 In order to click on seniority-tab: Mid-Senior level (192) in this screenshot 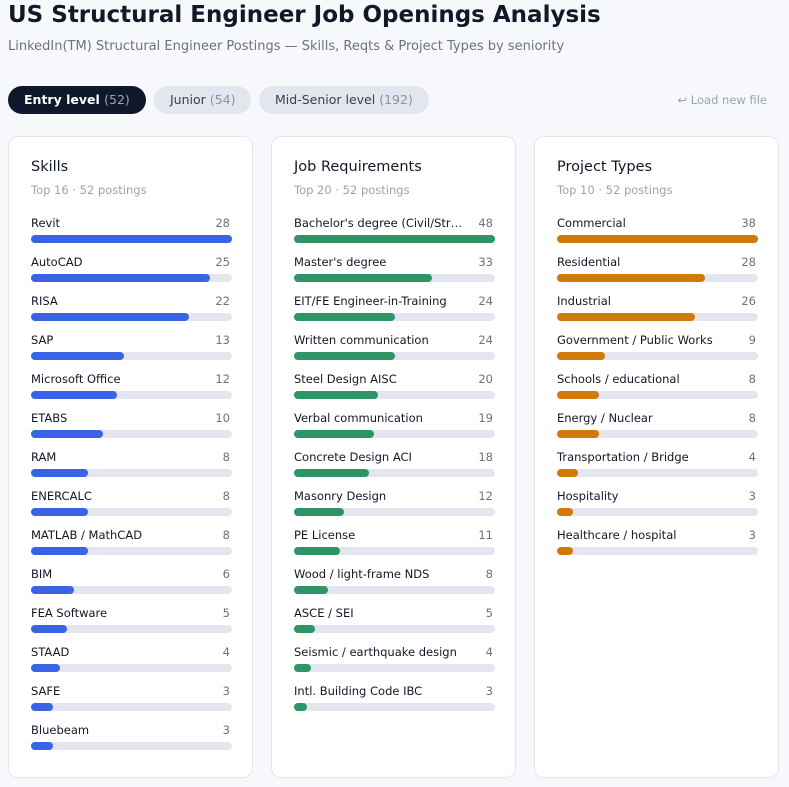, I will do `click(344, 100)`.